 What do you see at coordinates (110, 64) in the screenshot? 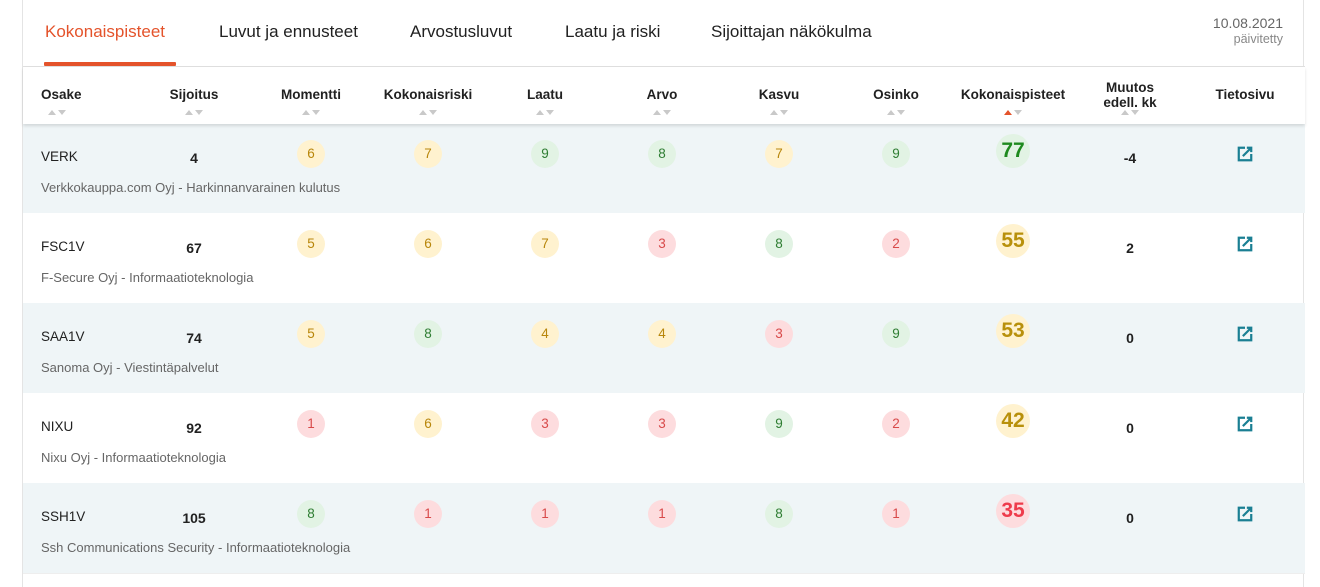
I see `active-tab-indicator` at bounding box center [110, 64].